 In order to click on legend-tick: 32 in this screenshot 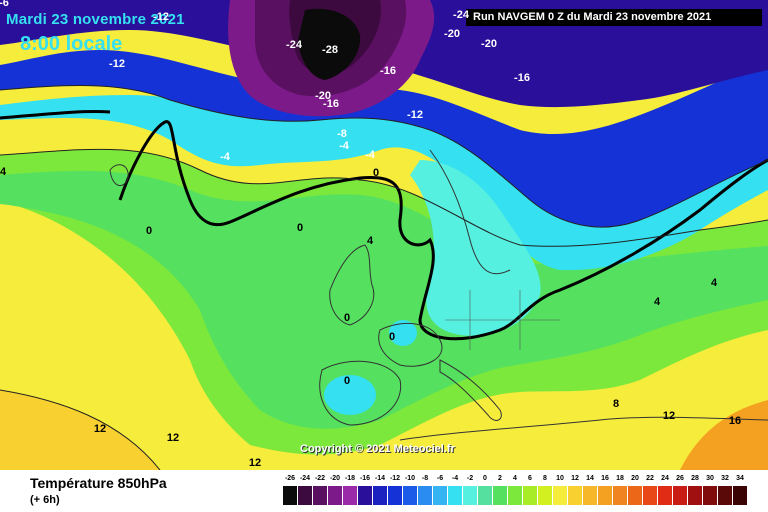, I will do `click(725, 478)`.